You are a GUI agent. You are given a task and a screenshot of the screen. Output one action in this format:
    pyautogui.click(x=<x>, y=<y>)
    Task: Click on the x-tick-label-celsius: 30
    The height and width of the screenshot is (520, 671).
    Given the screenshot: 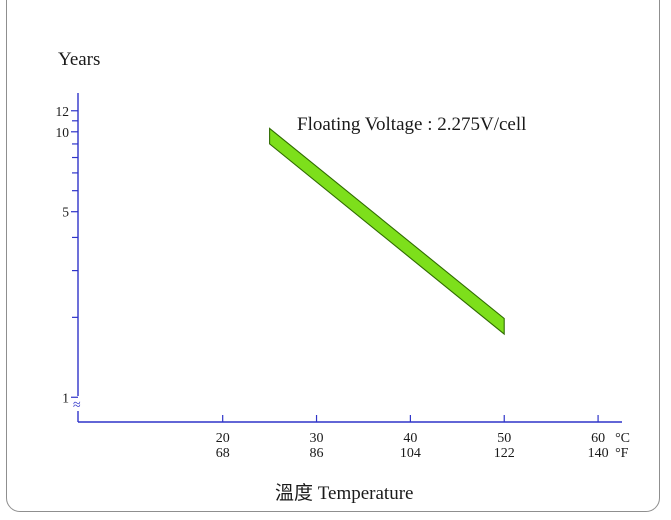 What is the action you would take?
    pyautogui.click(x=317, y=438)
    